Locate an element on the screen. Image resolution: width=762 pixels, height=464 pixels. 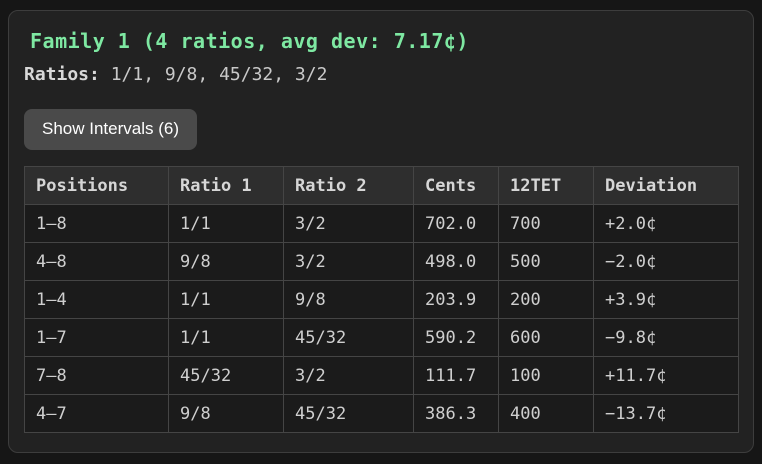
table-cell: 498.0 is located at coordinates (456, 261).